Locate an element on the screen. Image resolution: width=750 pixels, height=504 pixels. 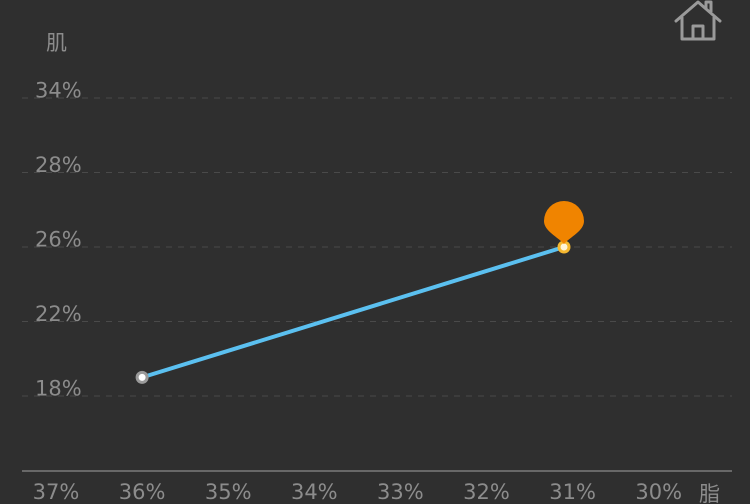
y-tick-label: 18% is located at coordinates (58, 389).